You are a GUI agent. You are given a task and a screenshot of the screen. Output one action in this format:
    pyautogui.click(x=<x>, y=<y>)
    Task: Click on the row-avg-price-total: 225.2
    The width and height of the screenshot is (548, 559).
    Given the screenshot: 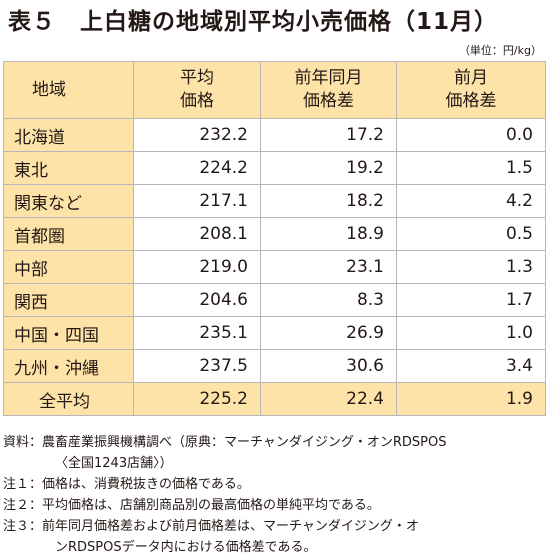 What is the action you would take?
    pyautogui.click(x=197, y=399)
    